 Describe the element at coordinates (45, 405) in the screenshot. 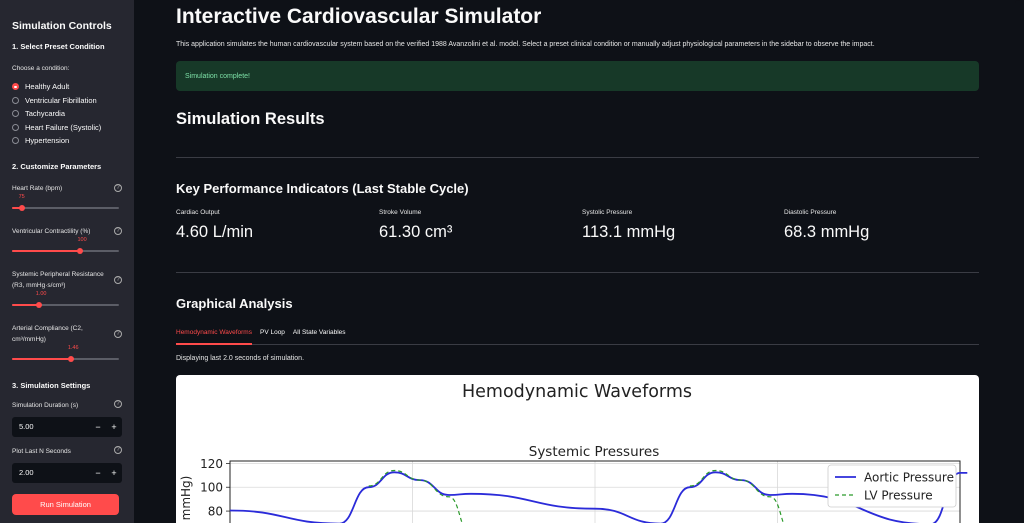

I see `duration-label: Simulation Duration (s)` at that location.